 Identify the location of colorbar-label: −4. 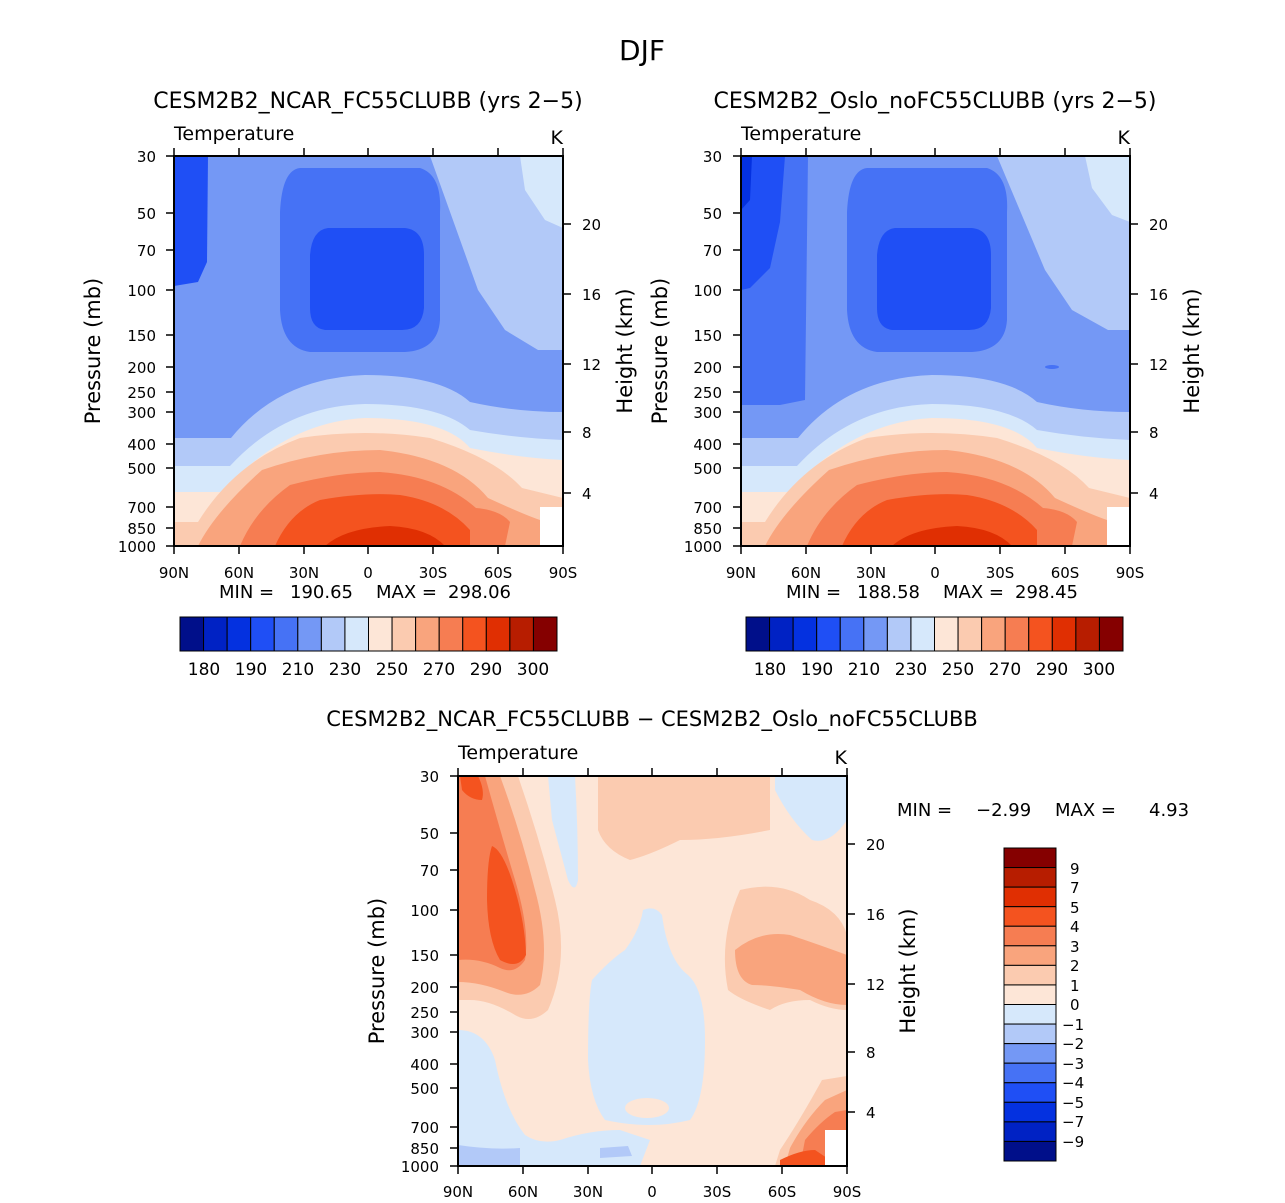
(1073, 1083).